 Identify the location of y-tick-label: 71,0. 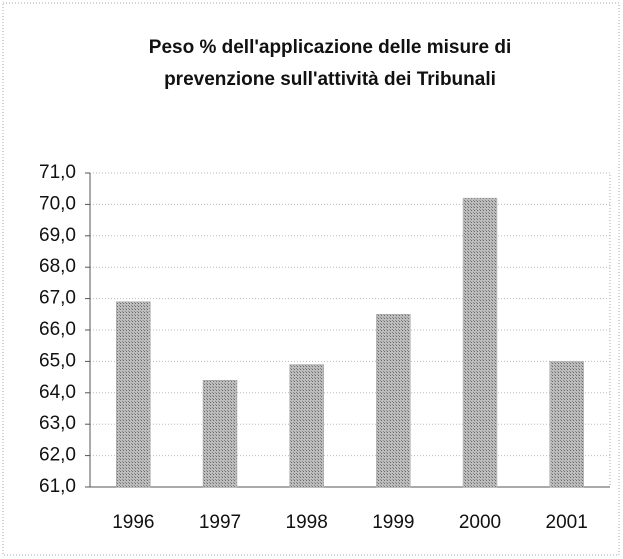
(57, 172).